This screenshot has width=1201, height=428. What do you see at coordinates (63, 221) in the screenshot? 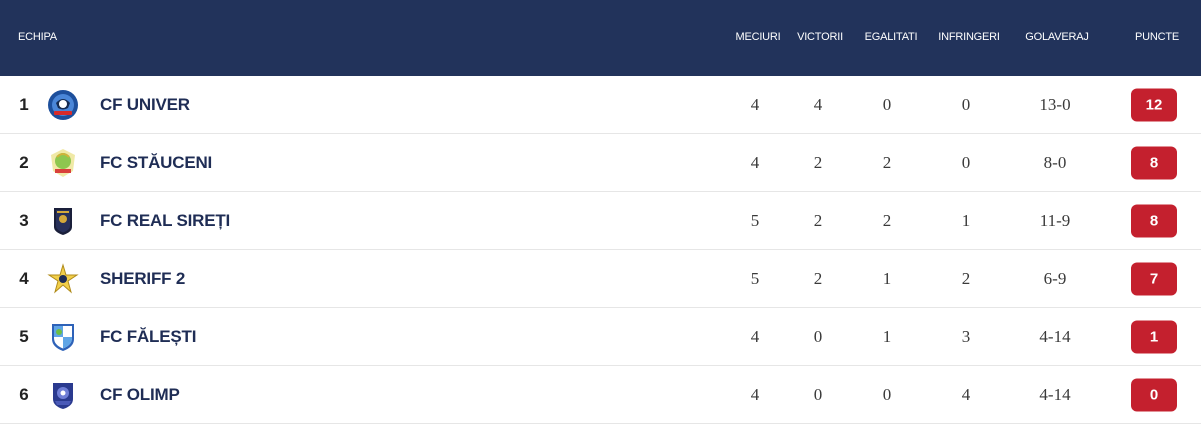
I see `real-sireti-logo-icon` at bounding box center [63, 221].